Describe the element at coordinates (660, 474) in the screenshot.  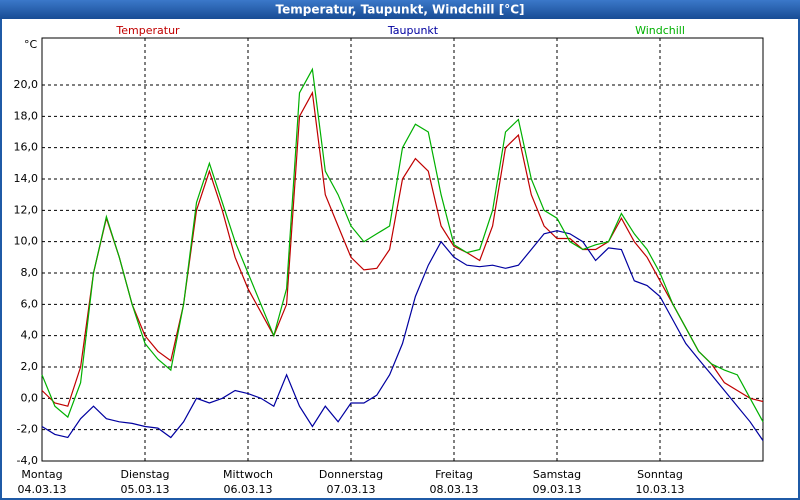
I see `x-tick-label: Sonntag` at that location.